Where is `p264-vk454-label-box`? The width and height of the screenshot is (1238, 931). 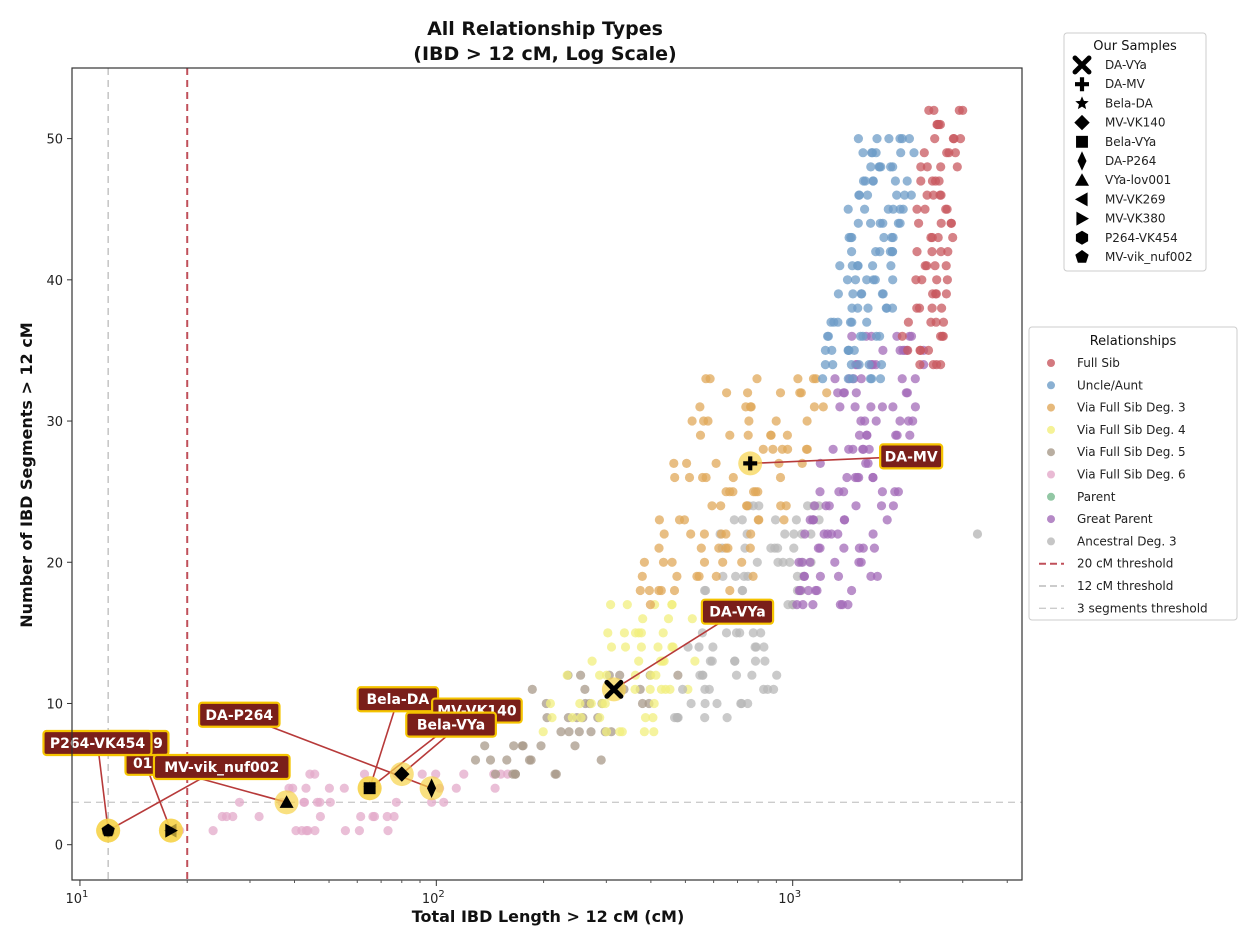 p264-vk454-label-box is located at coordinates (97, 743).